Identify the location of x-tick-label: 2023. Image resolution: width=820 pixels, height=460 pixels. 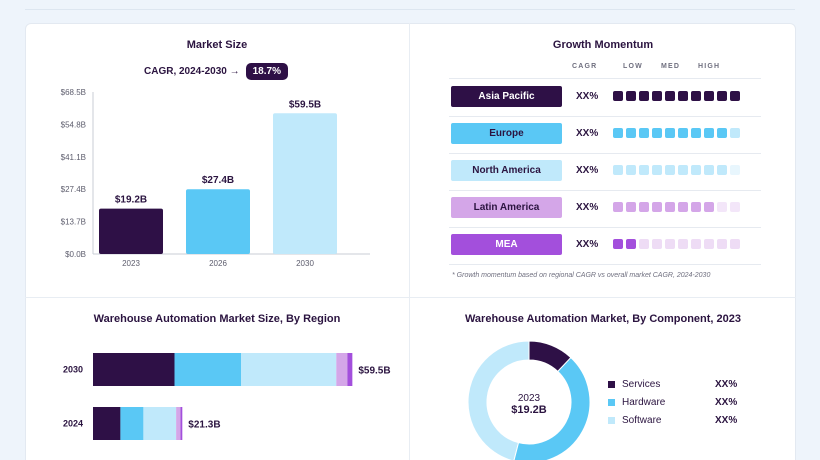
(131, 263).